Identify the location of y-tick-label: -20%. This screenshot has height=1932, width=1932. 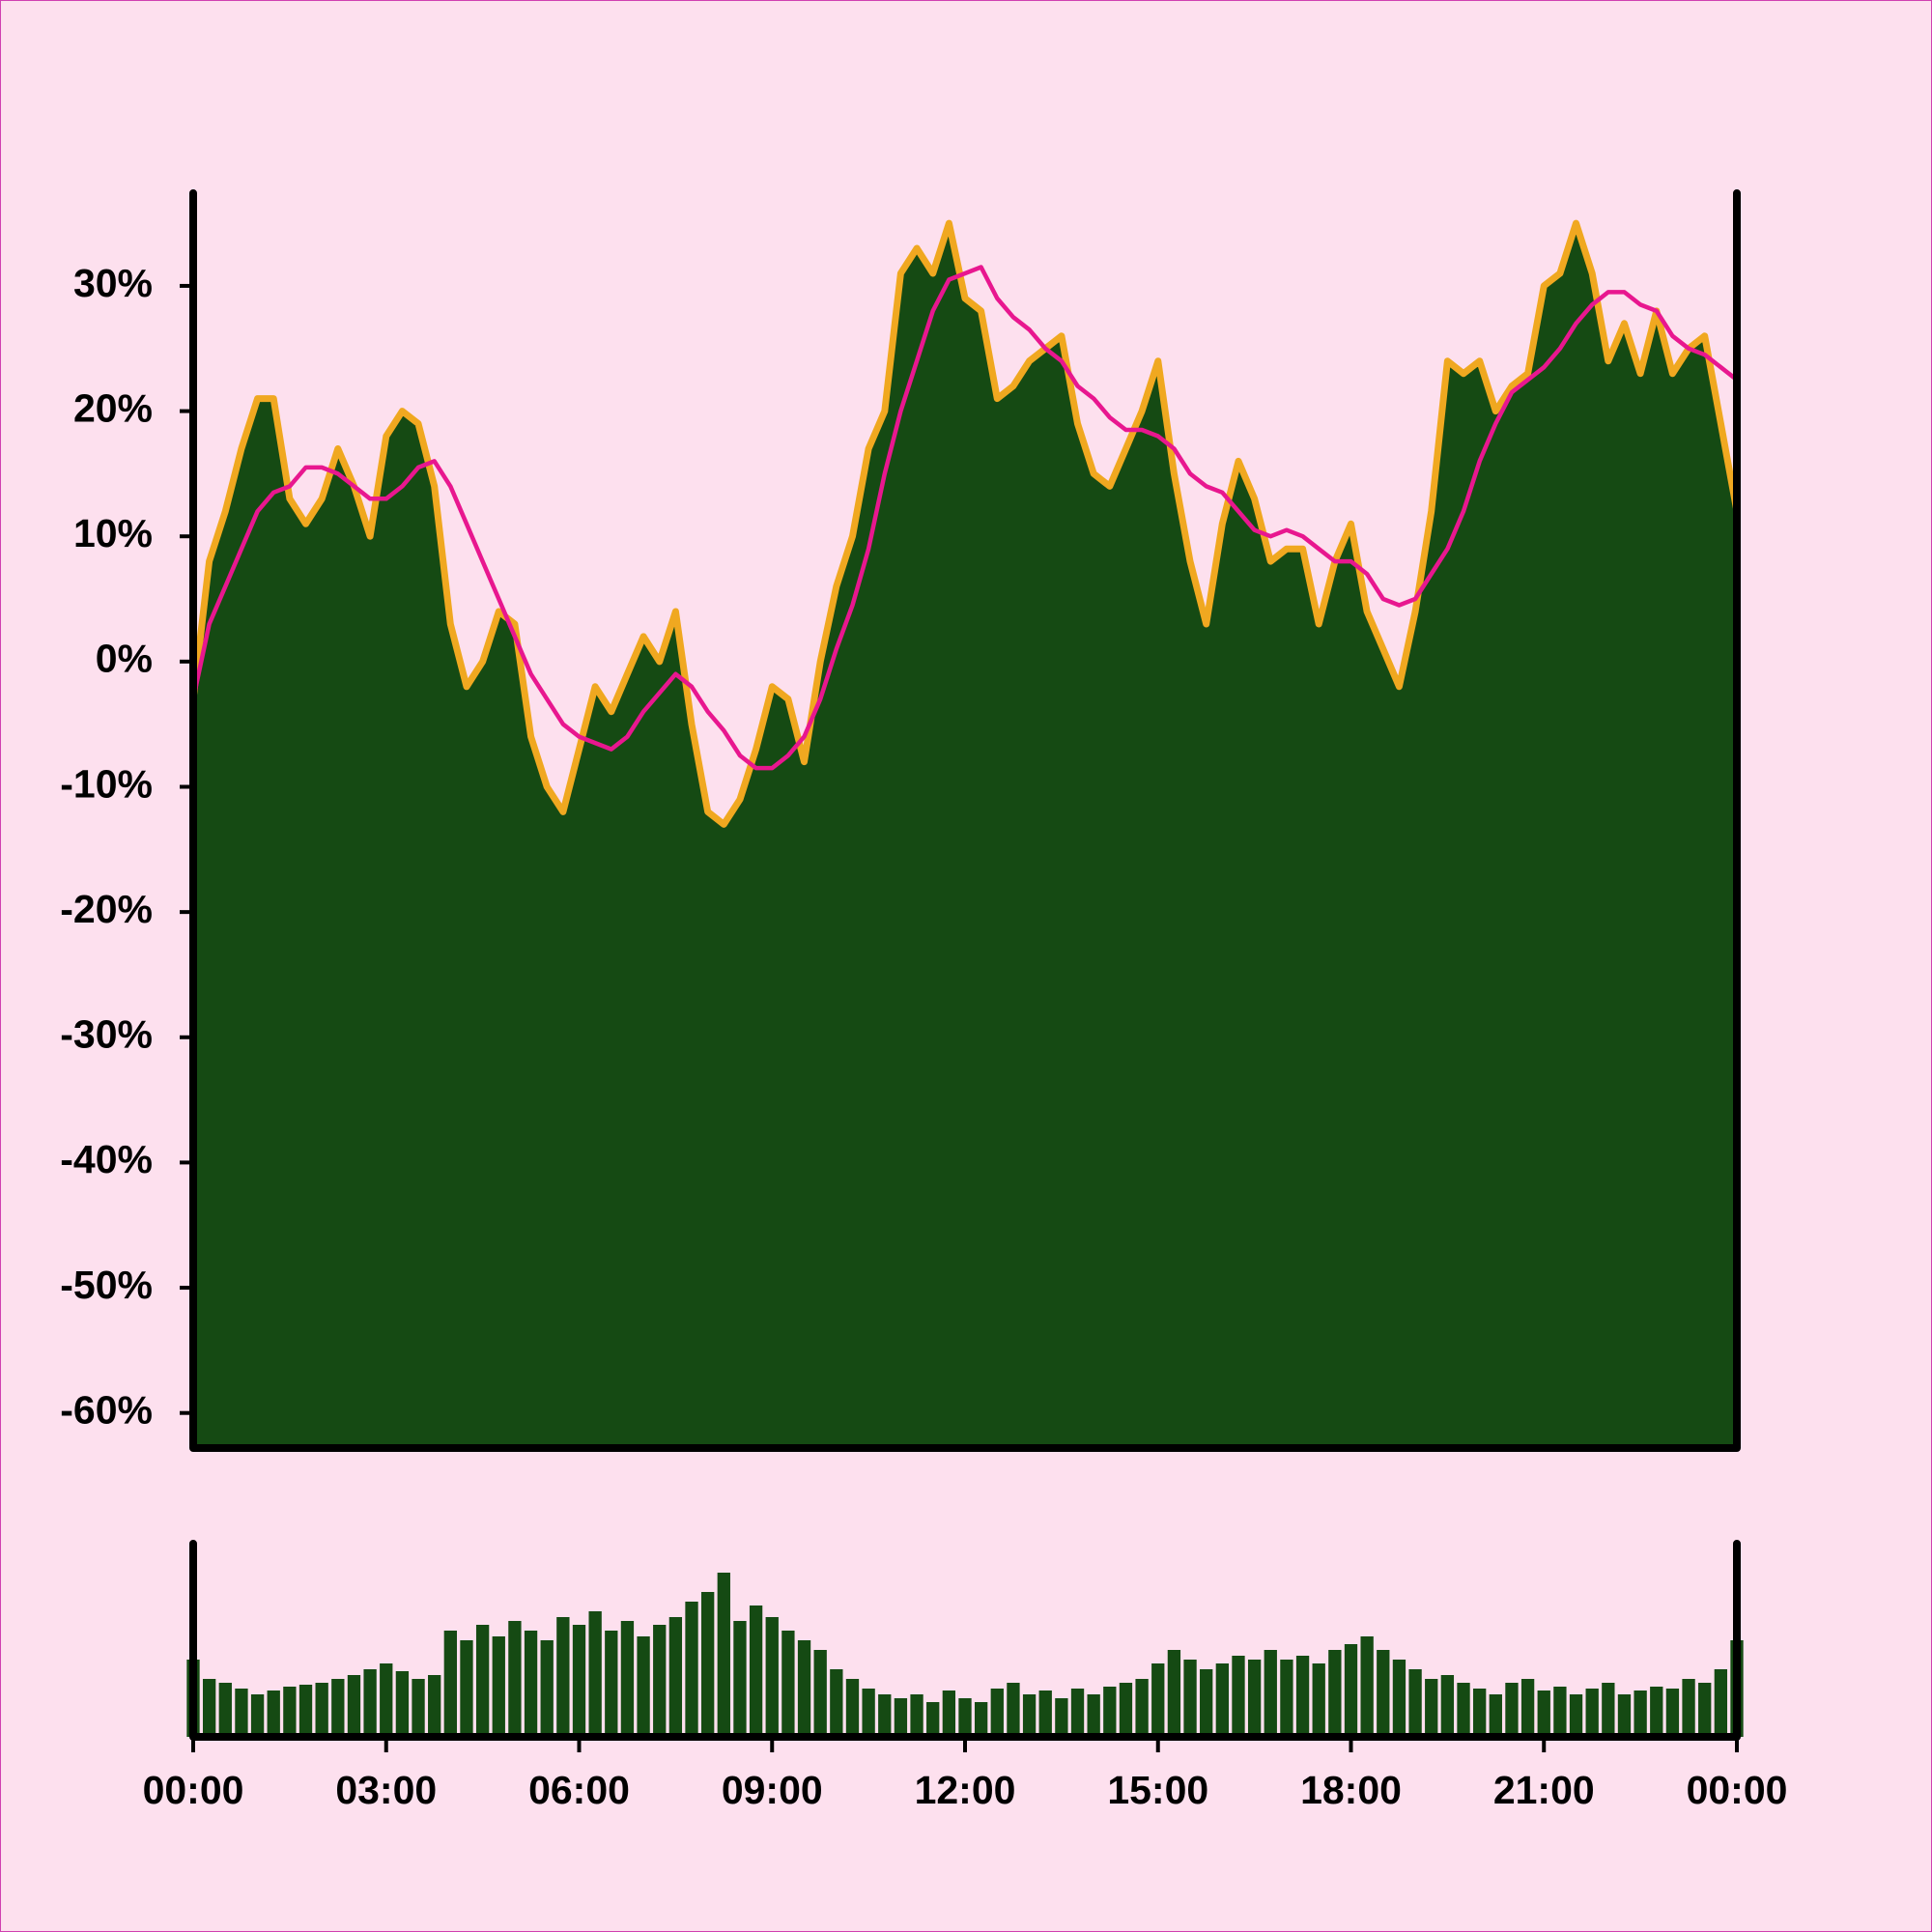
(106, 909).